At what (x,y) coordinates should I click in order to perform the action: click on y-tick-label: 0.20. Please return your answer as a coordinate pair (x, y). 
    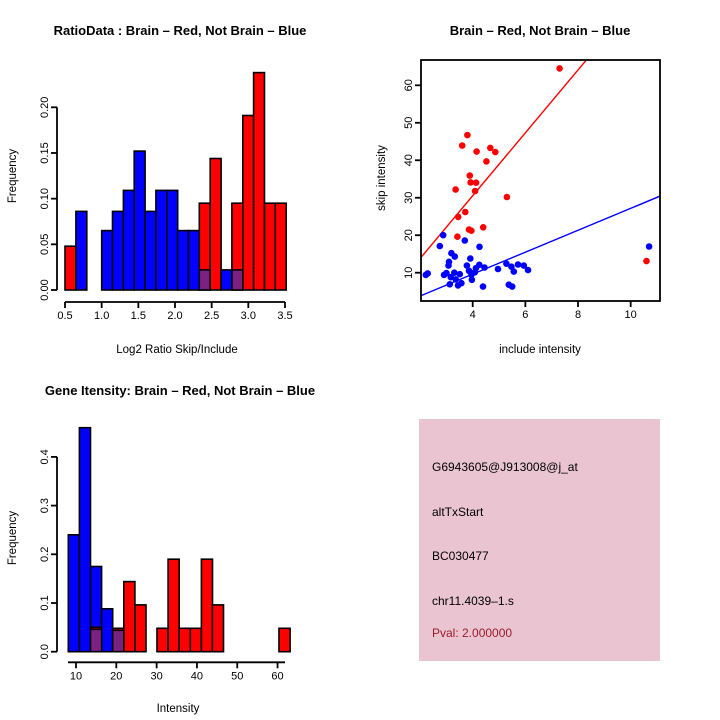
    Looking at the image, I should click on (45, 107).